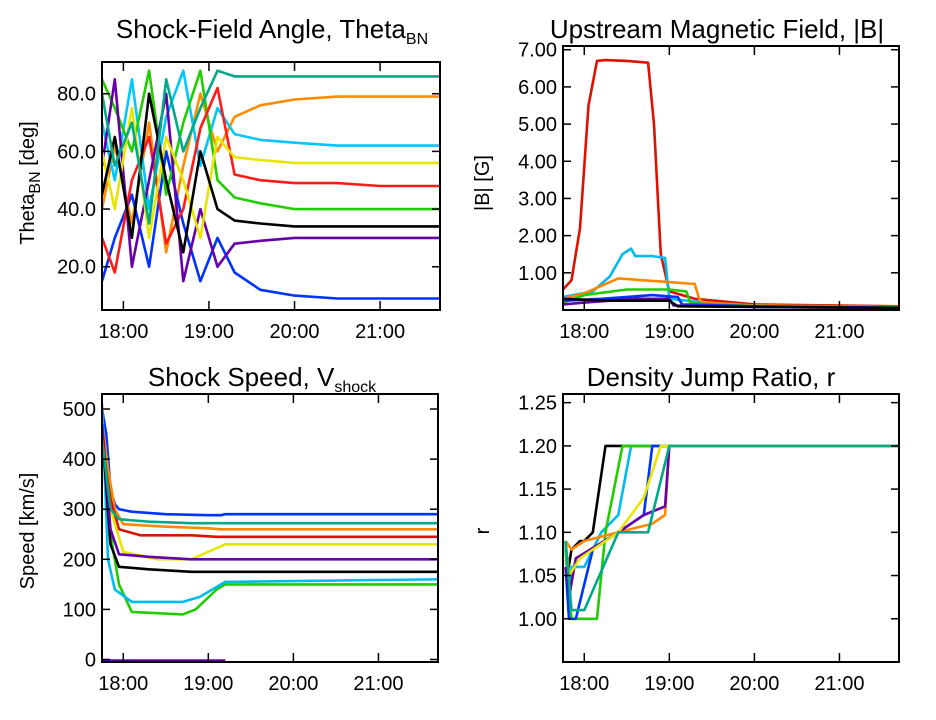 Image resolution: width=936 pixels, height=720 pixels. Describe the element at coordinates (537, 88) in the screenshot. I see `y-tick-label: 6.00` at that location.